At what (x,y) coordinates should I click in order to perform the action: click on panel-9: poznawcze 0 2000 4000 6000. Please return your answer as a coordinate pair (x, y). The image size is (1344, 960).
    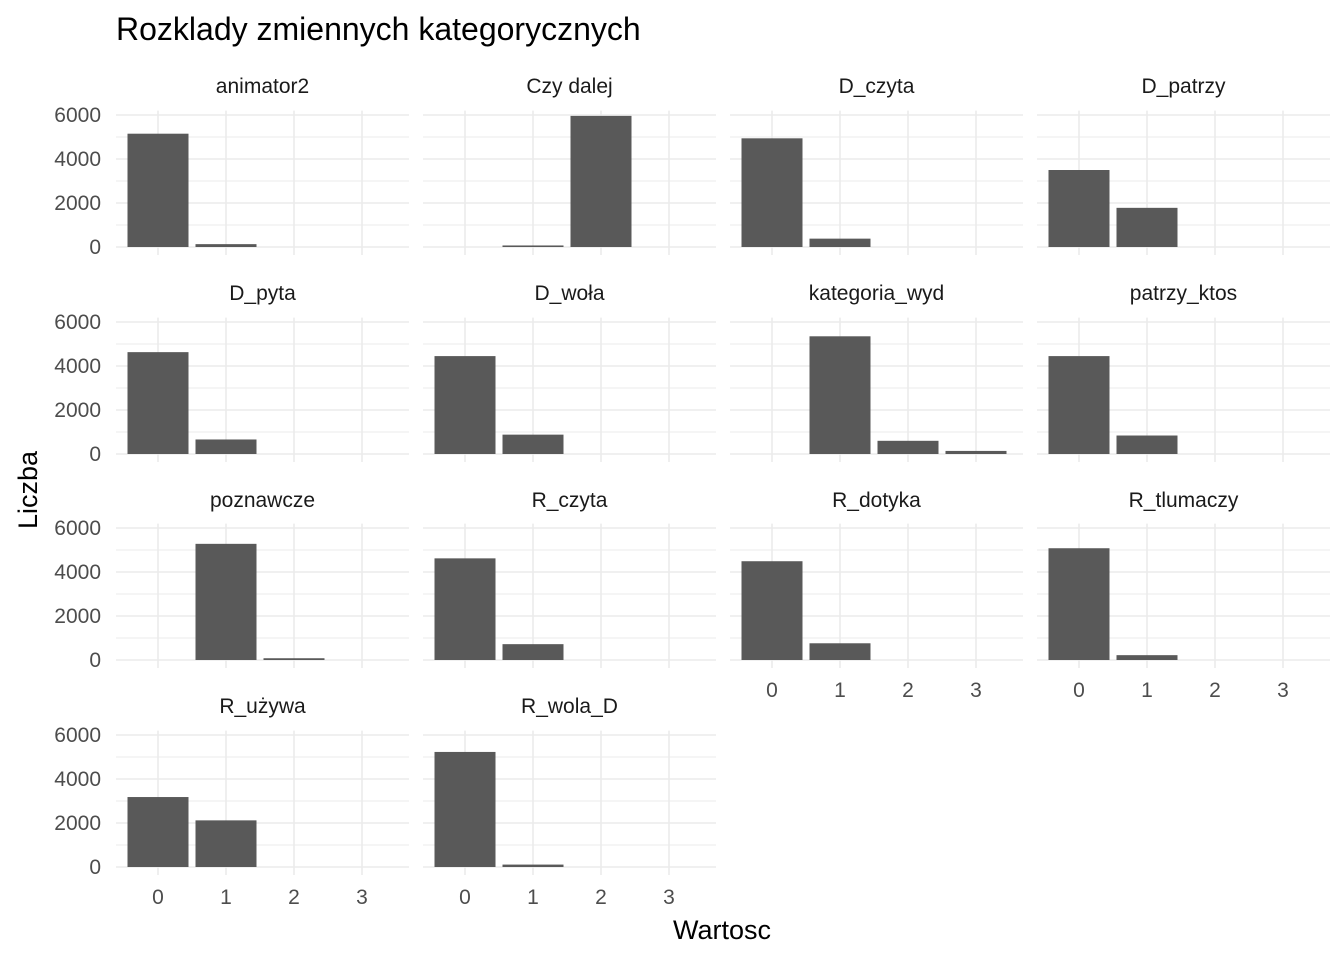
    Looking at the image, I should click on (231, 580).